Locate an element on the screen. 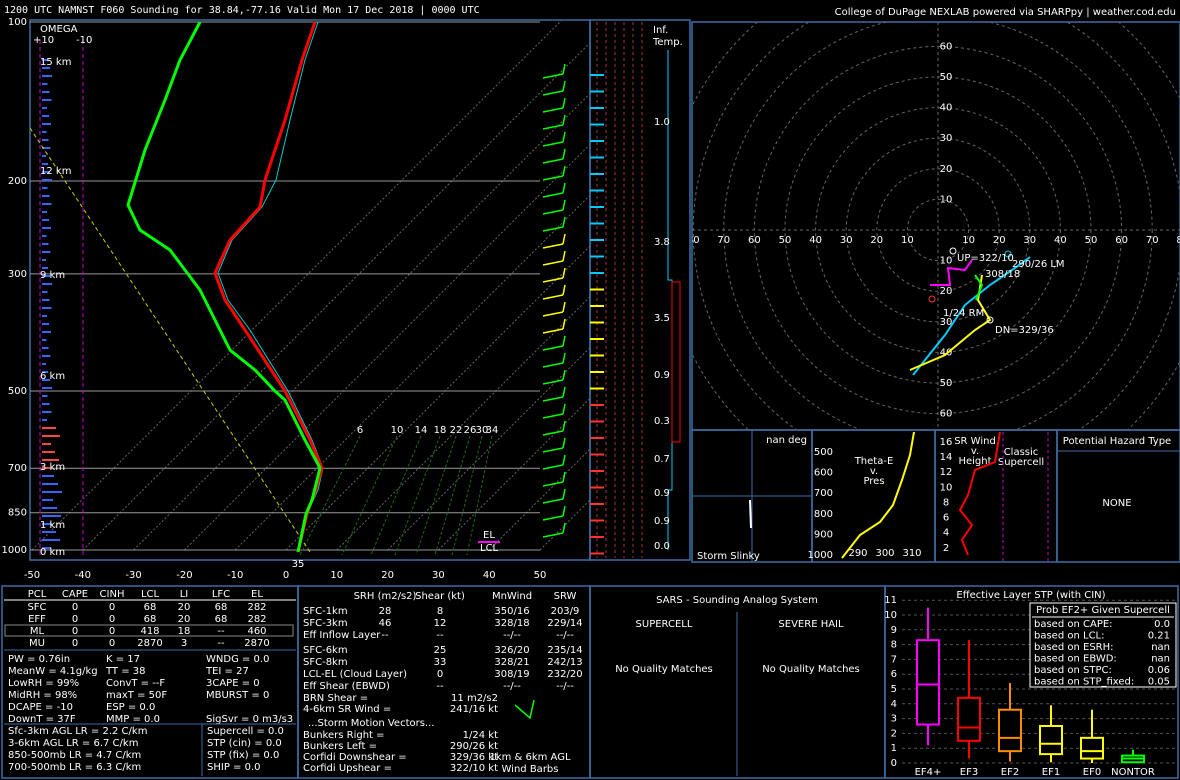 This screenshot has width=1180, height=780. motion-label: 290/26 LM is located at coordinates (1038, 264).